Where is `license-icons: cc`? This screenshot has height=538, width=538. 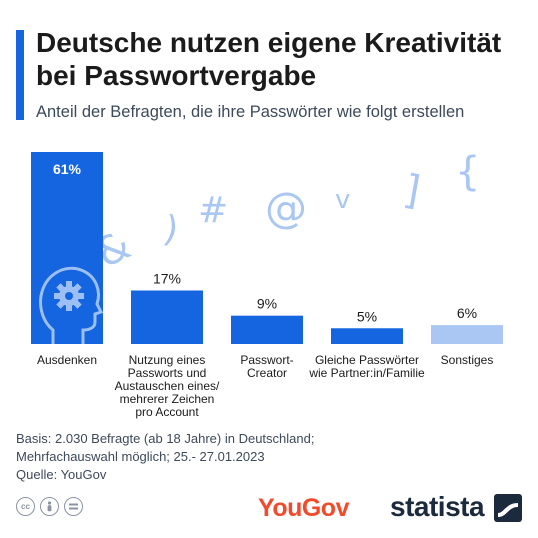
license-icons: cc is located at coordinates (49, 506).